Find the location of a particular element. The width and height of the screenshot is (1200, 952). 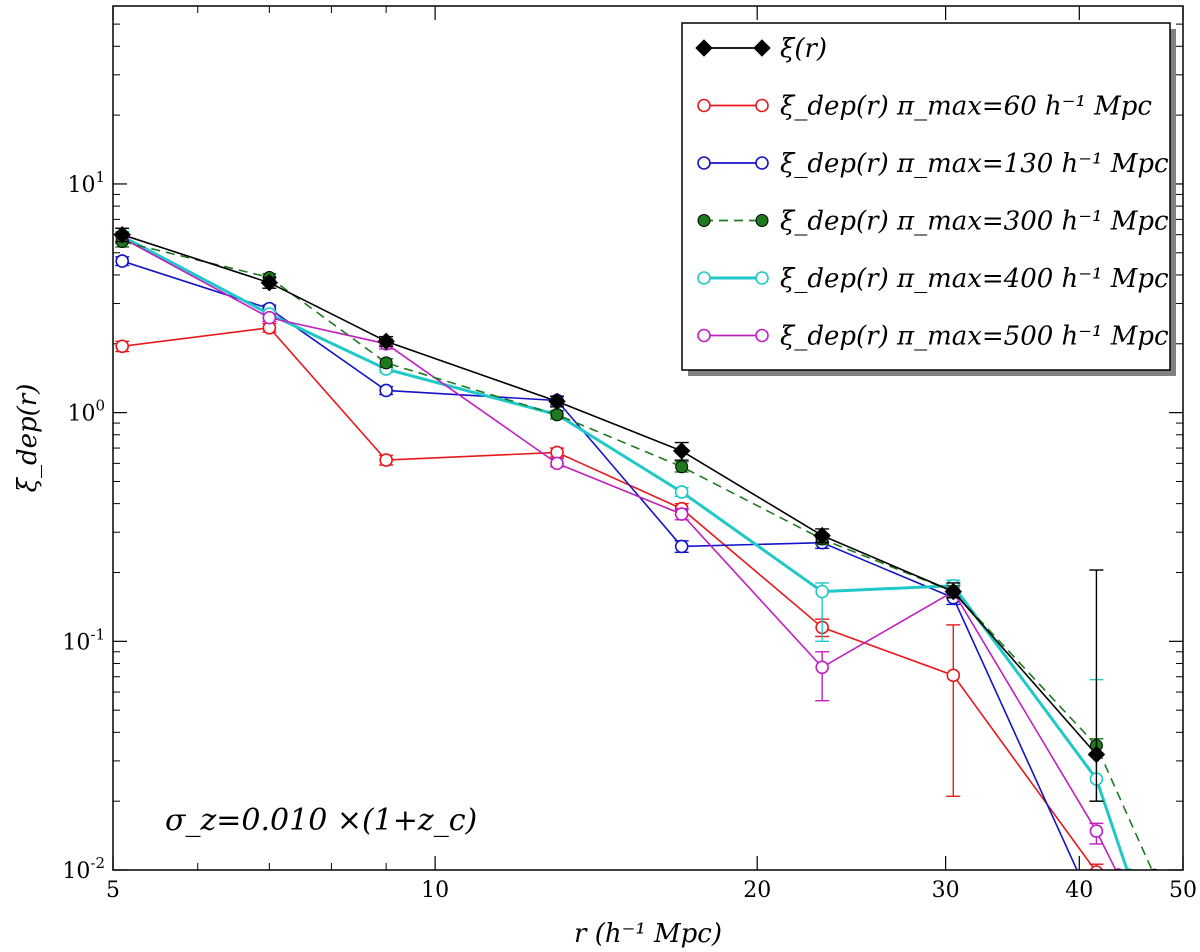

legend-label: ξ(r) is located at coordinates (803, 49).